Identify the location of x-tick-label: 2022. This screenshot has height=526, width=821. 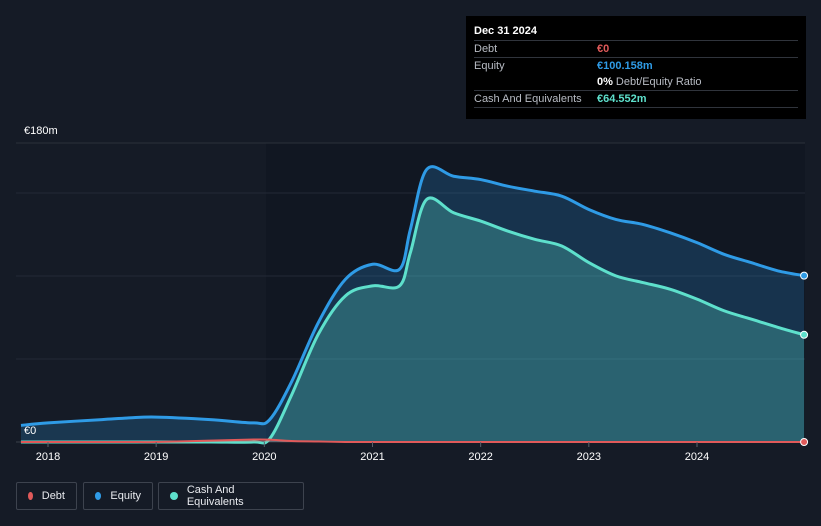
(480, 457).